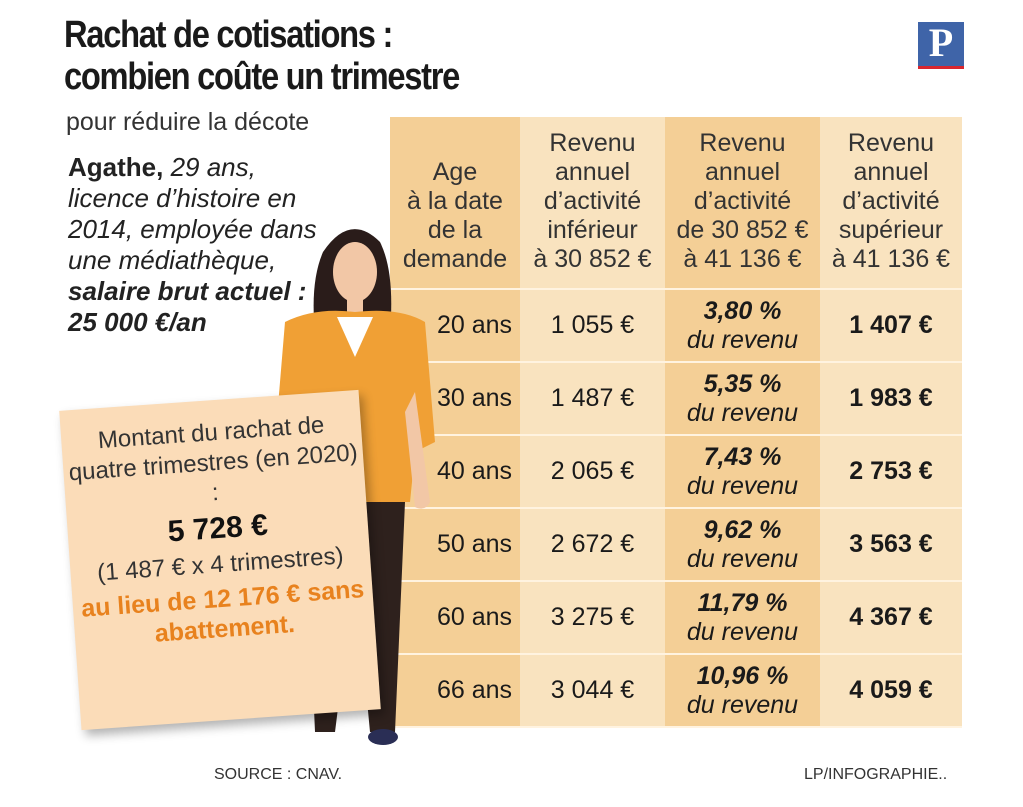 The image size is (1023, 807). Describe the element at coordinates (116, 167) in the screenshot. I see `profile-name: Agathe,` at that location.